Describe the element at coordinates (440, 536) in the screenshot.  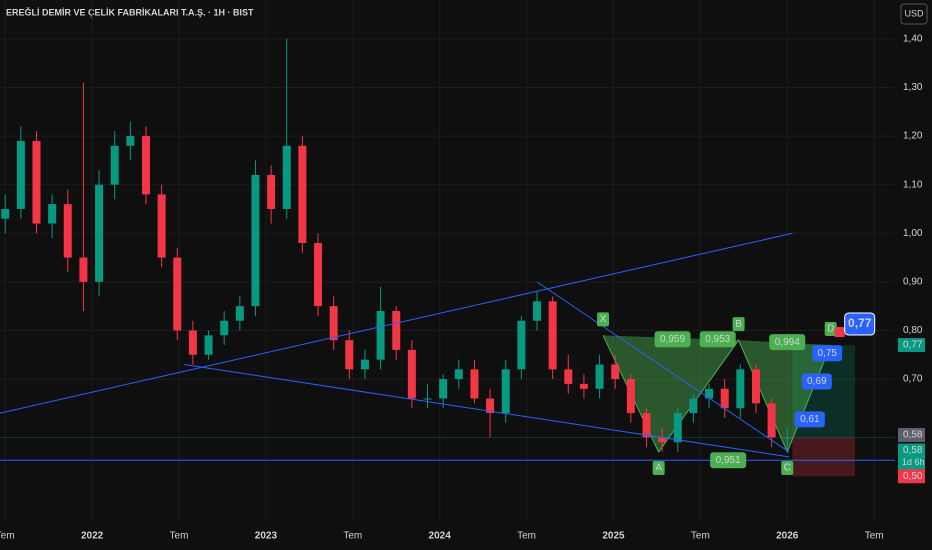
I see `x-tick-label: 2024` at that location.